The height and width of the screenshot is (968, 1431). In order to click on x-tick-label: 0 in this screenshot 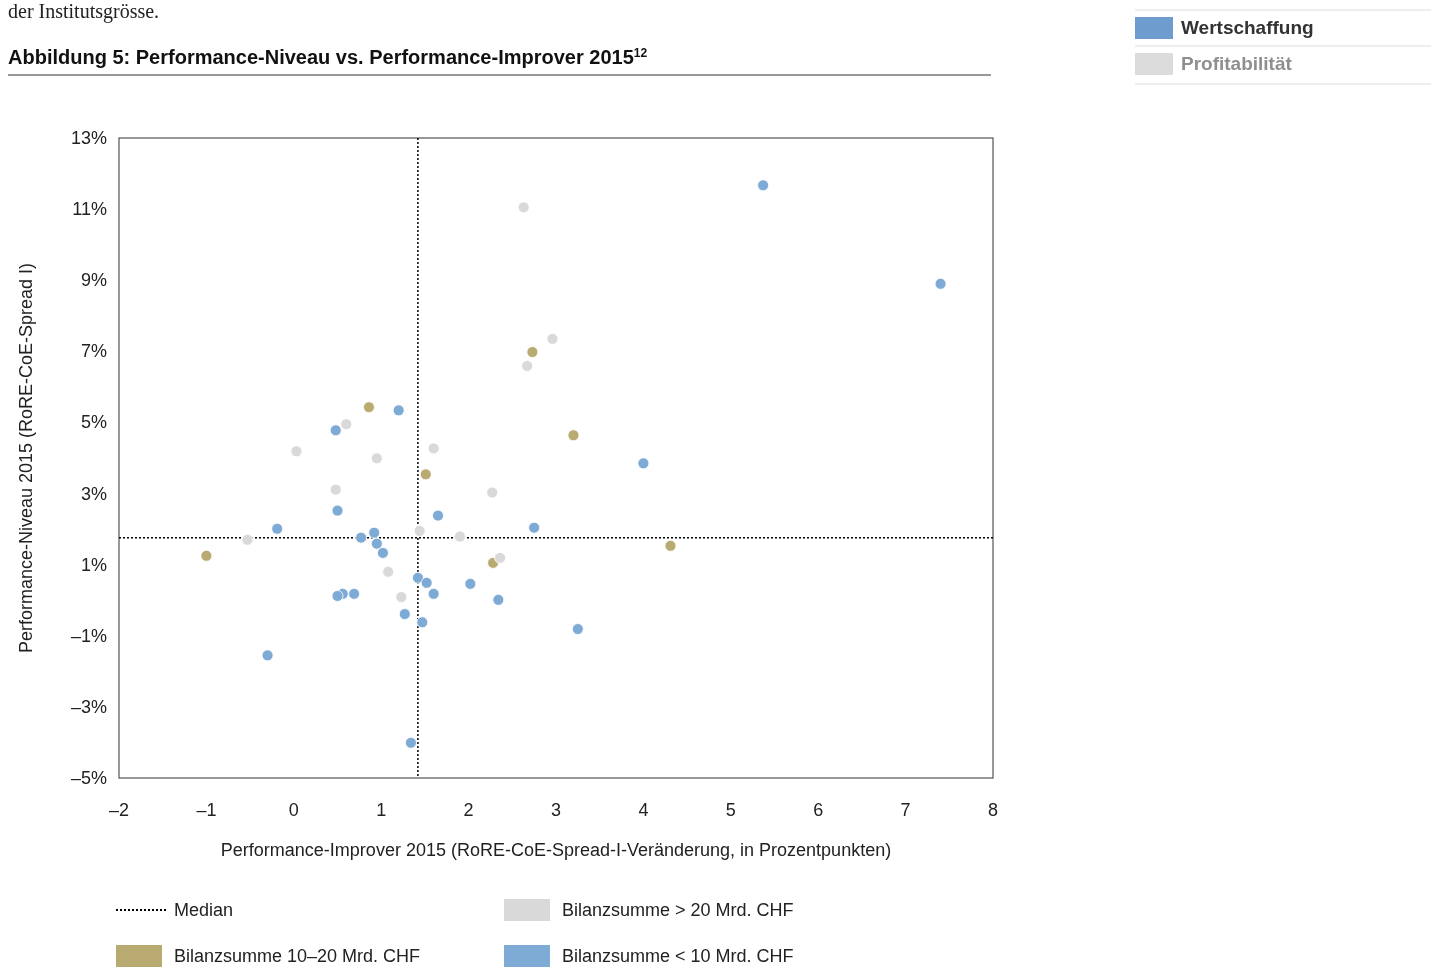, I will do `click(293, 810)`.